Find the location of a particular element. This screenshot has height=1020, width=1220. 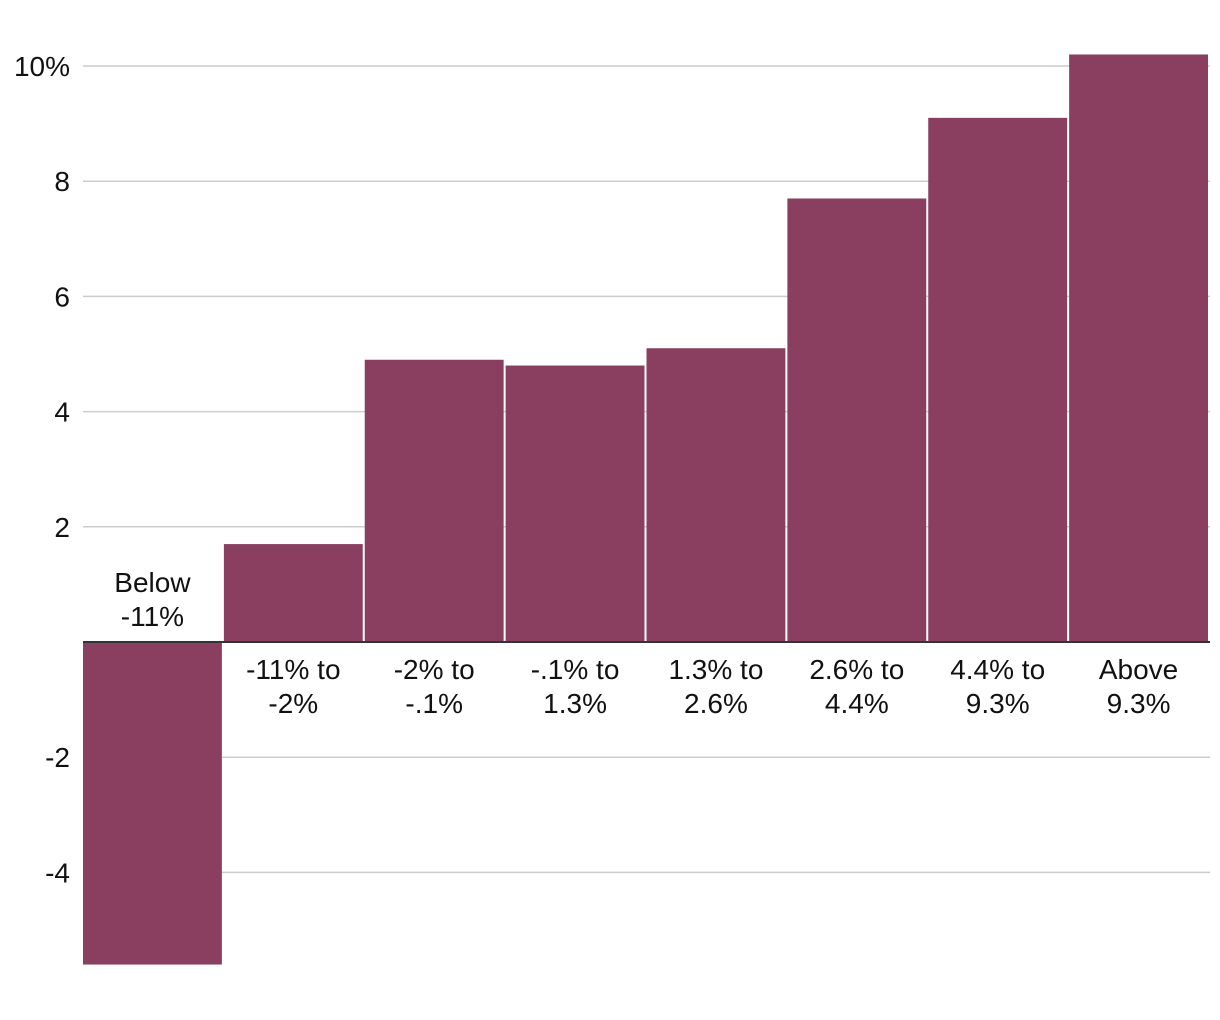

category-label: -2% to is located at coordinates (434, 669).